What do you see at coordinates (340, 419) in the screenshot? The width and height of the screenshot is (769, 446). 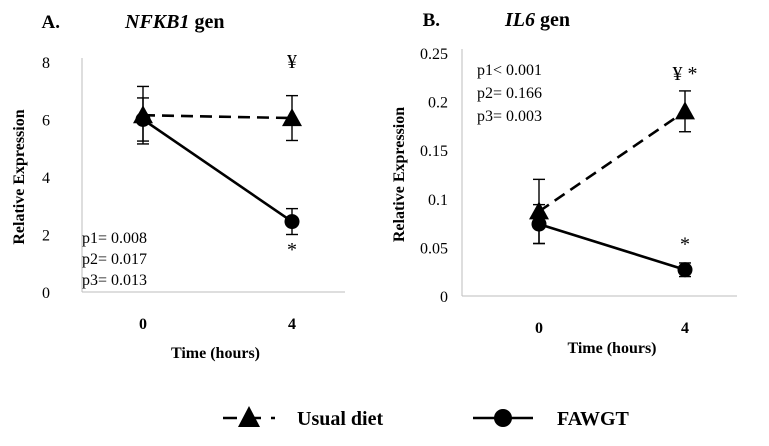 I see `legend-label-usual-diet: Usual diet` at bounding box center [340, 419].